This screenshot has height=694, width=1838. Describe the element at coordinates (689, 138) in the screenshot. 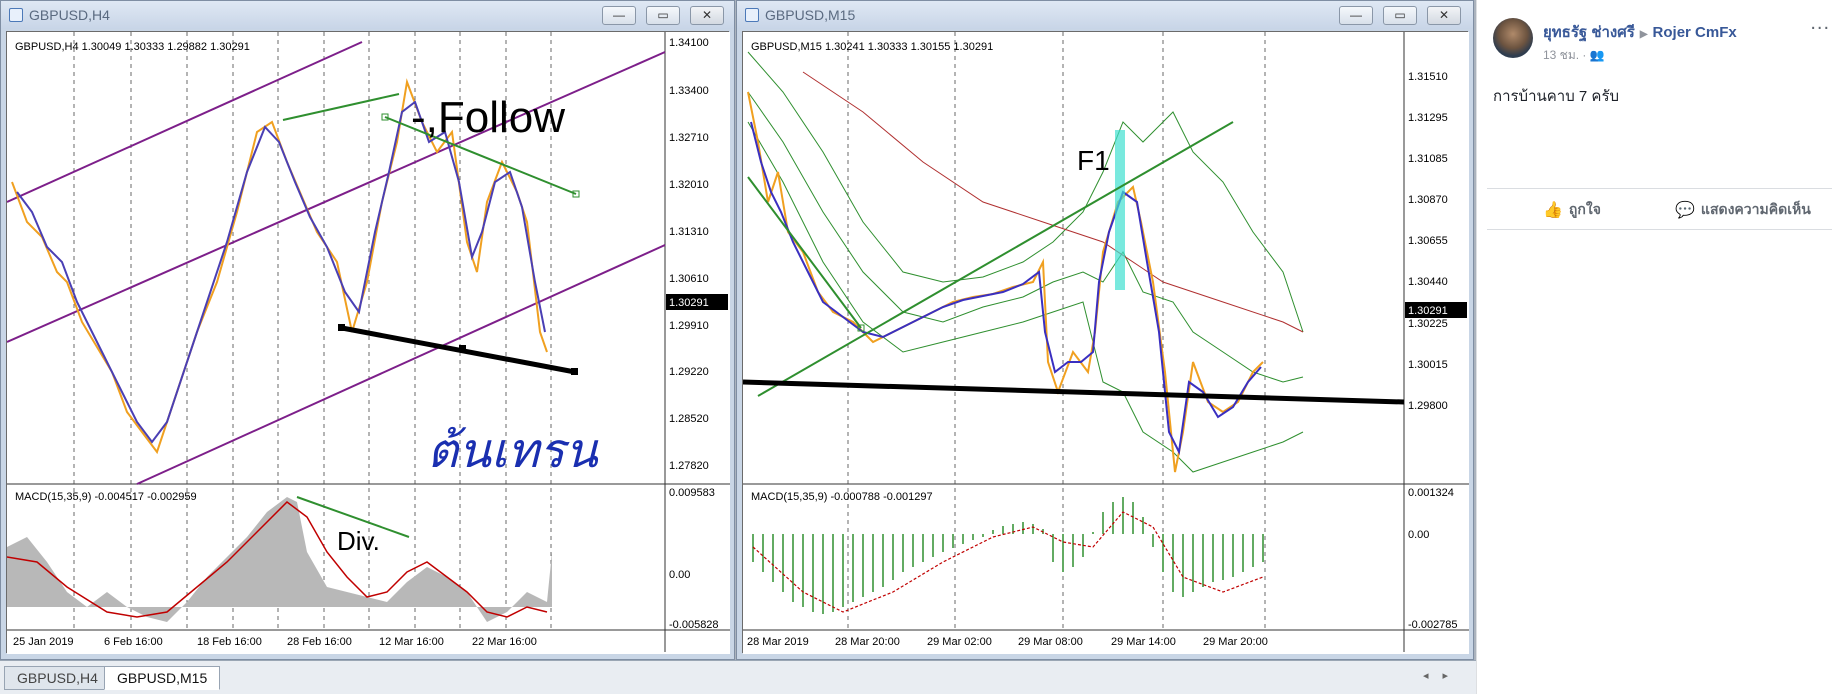

I see `price-tick: 1.32710` at that location.